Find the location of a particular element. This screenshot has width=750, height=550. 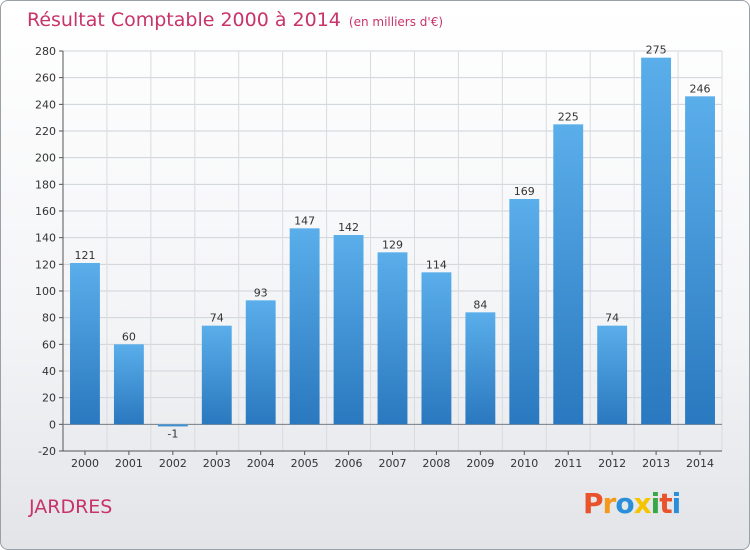

y-tick-label: 120 is located at coordinates (45, 264).